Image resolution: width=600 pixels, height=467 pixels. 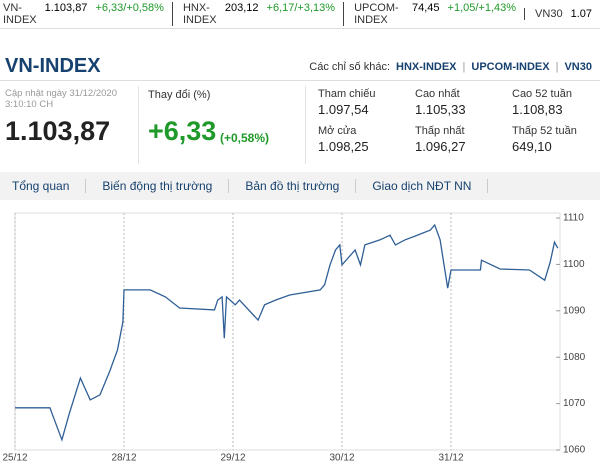 What do you see at coordinates (574, 310) in the screenshot?
I see `y-tick-label: 1090` at bounding box center [574, 310].